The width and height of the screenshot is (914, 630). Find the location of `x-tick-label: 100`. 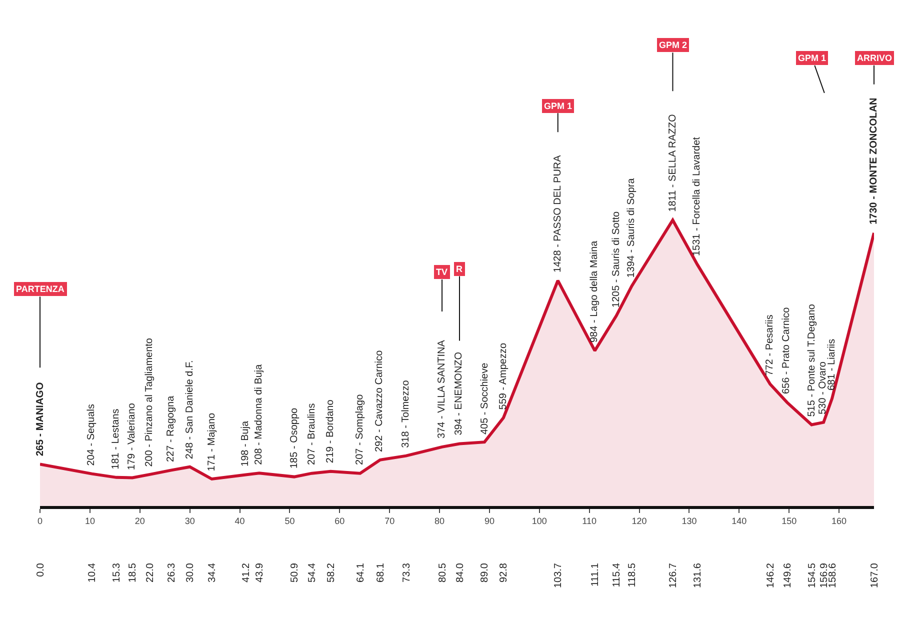

x-tick-label: 100 is located at coordinates (539, 521).